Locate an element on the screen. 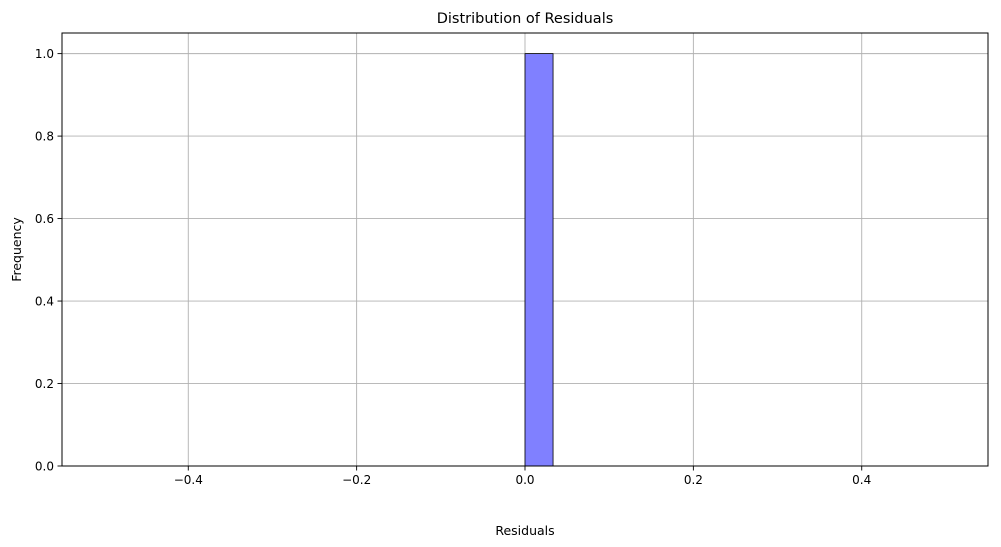 This screenshot has height=547, width=1001. chart-title: Distribution of Residuals is located at coordinates (525, 19).